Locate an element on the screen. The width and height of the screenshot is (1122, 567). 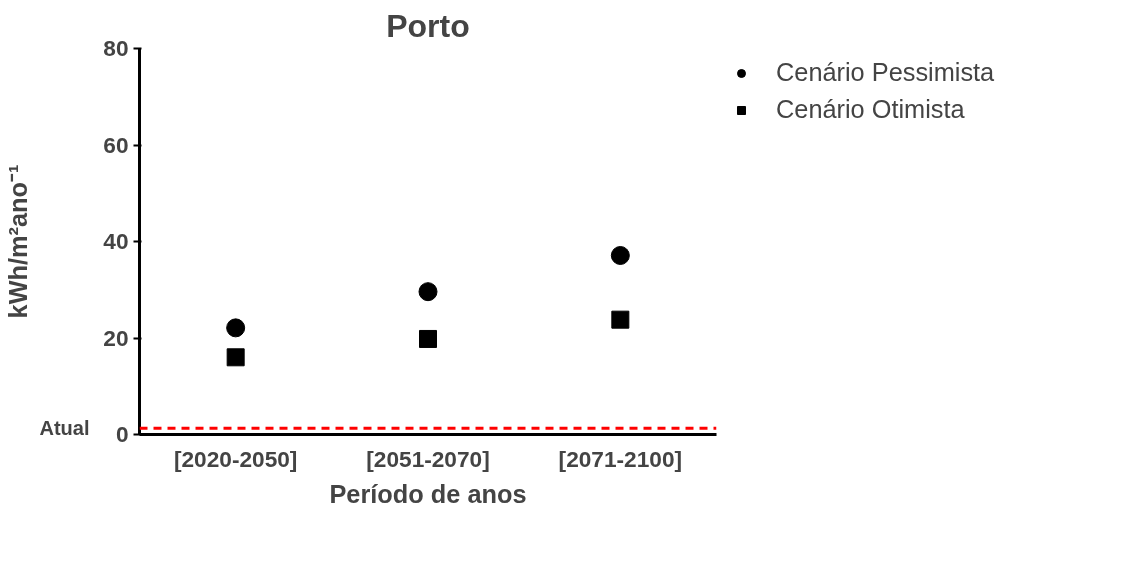
y-tick-label: 20 is located at coordinates (116, 337).